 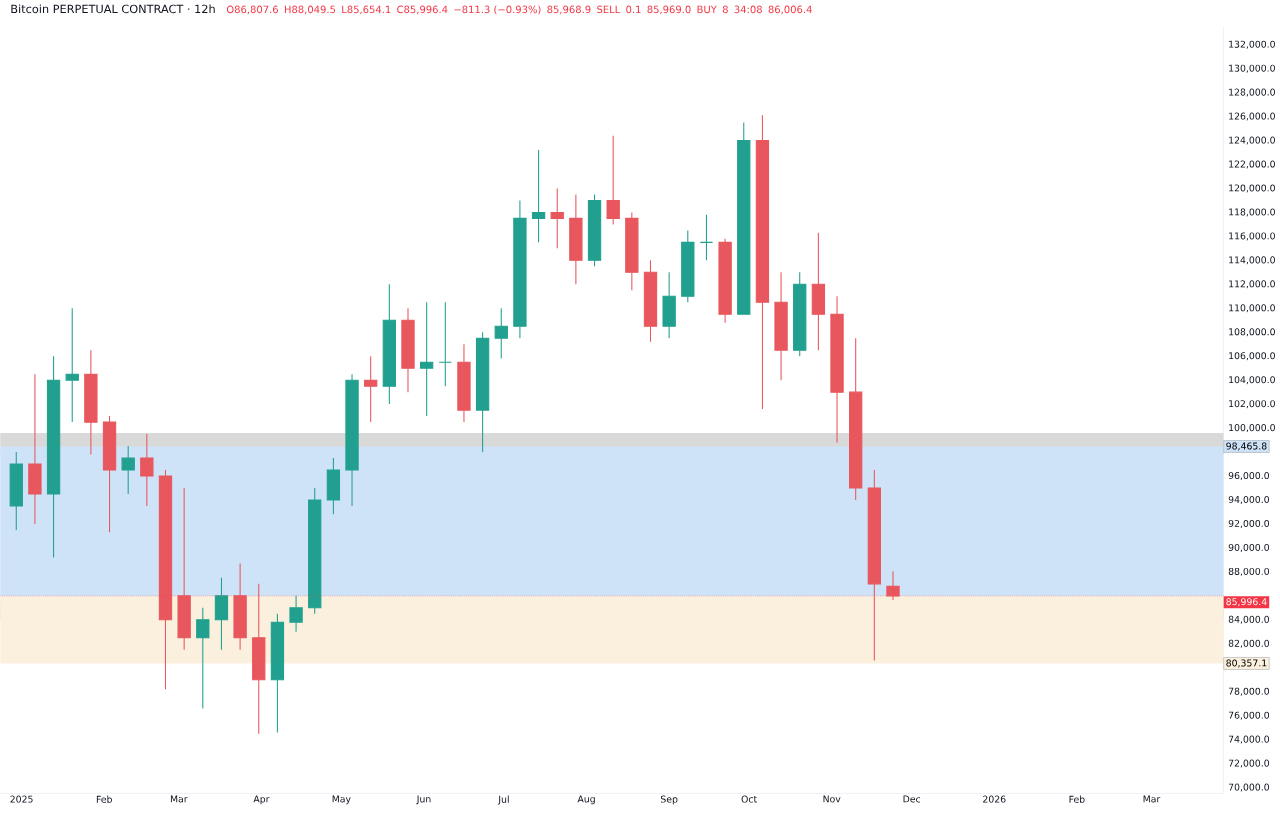 What do you see at coordinates (252, 10) in the screenshot?
I see `text: O86,807.6` at bounding box center [252, 10].